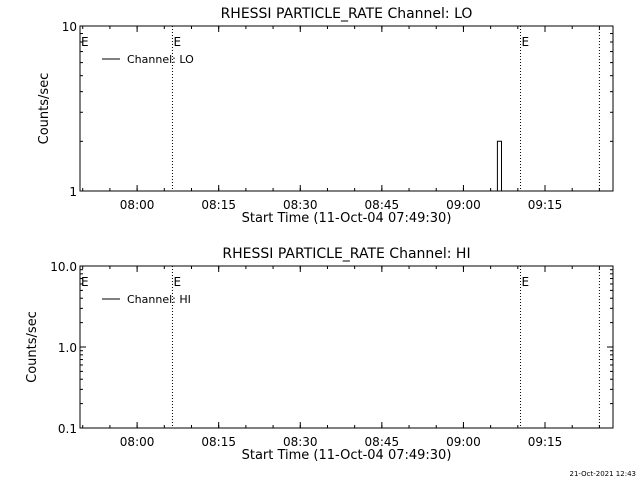 Image resolution: width=640 pixels, height=480 pixels. I want to click on y-tick-label: 10, so click(69, 27).